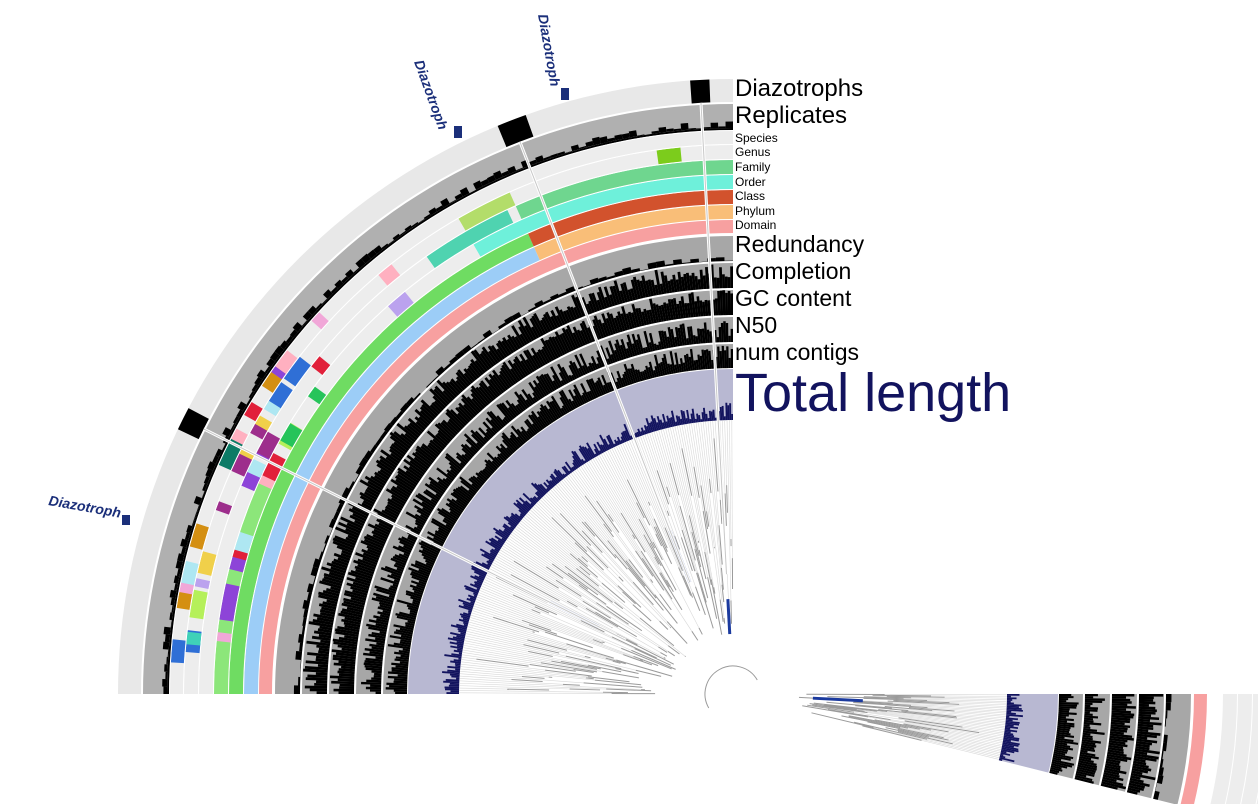 The image size is (1258, 804). I want to click on highlight-line, so click(605, 362).